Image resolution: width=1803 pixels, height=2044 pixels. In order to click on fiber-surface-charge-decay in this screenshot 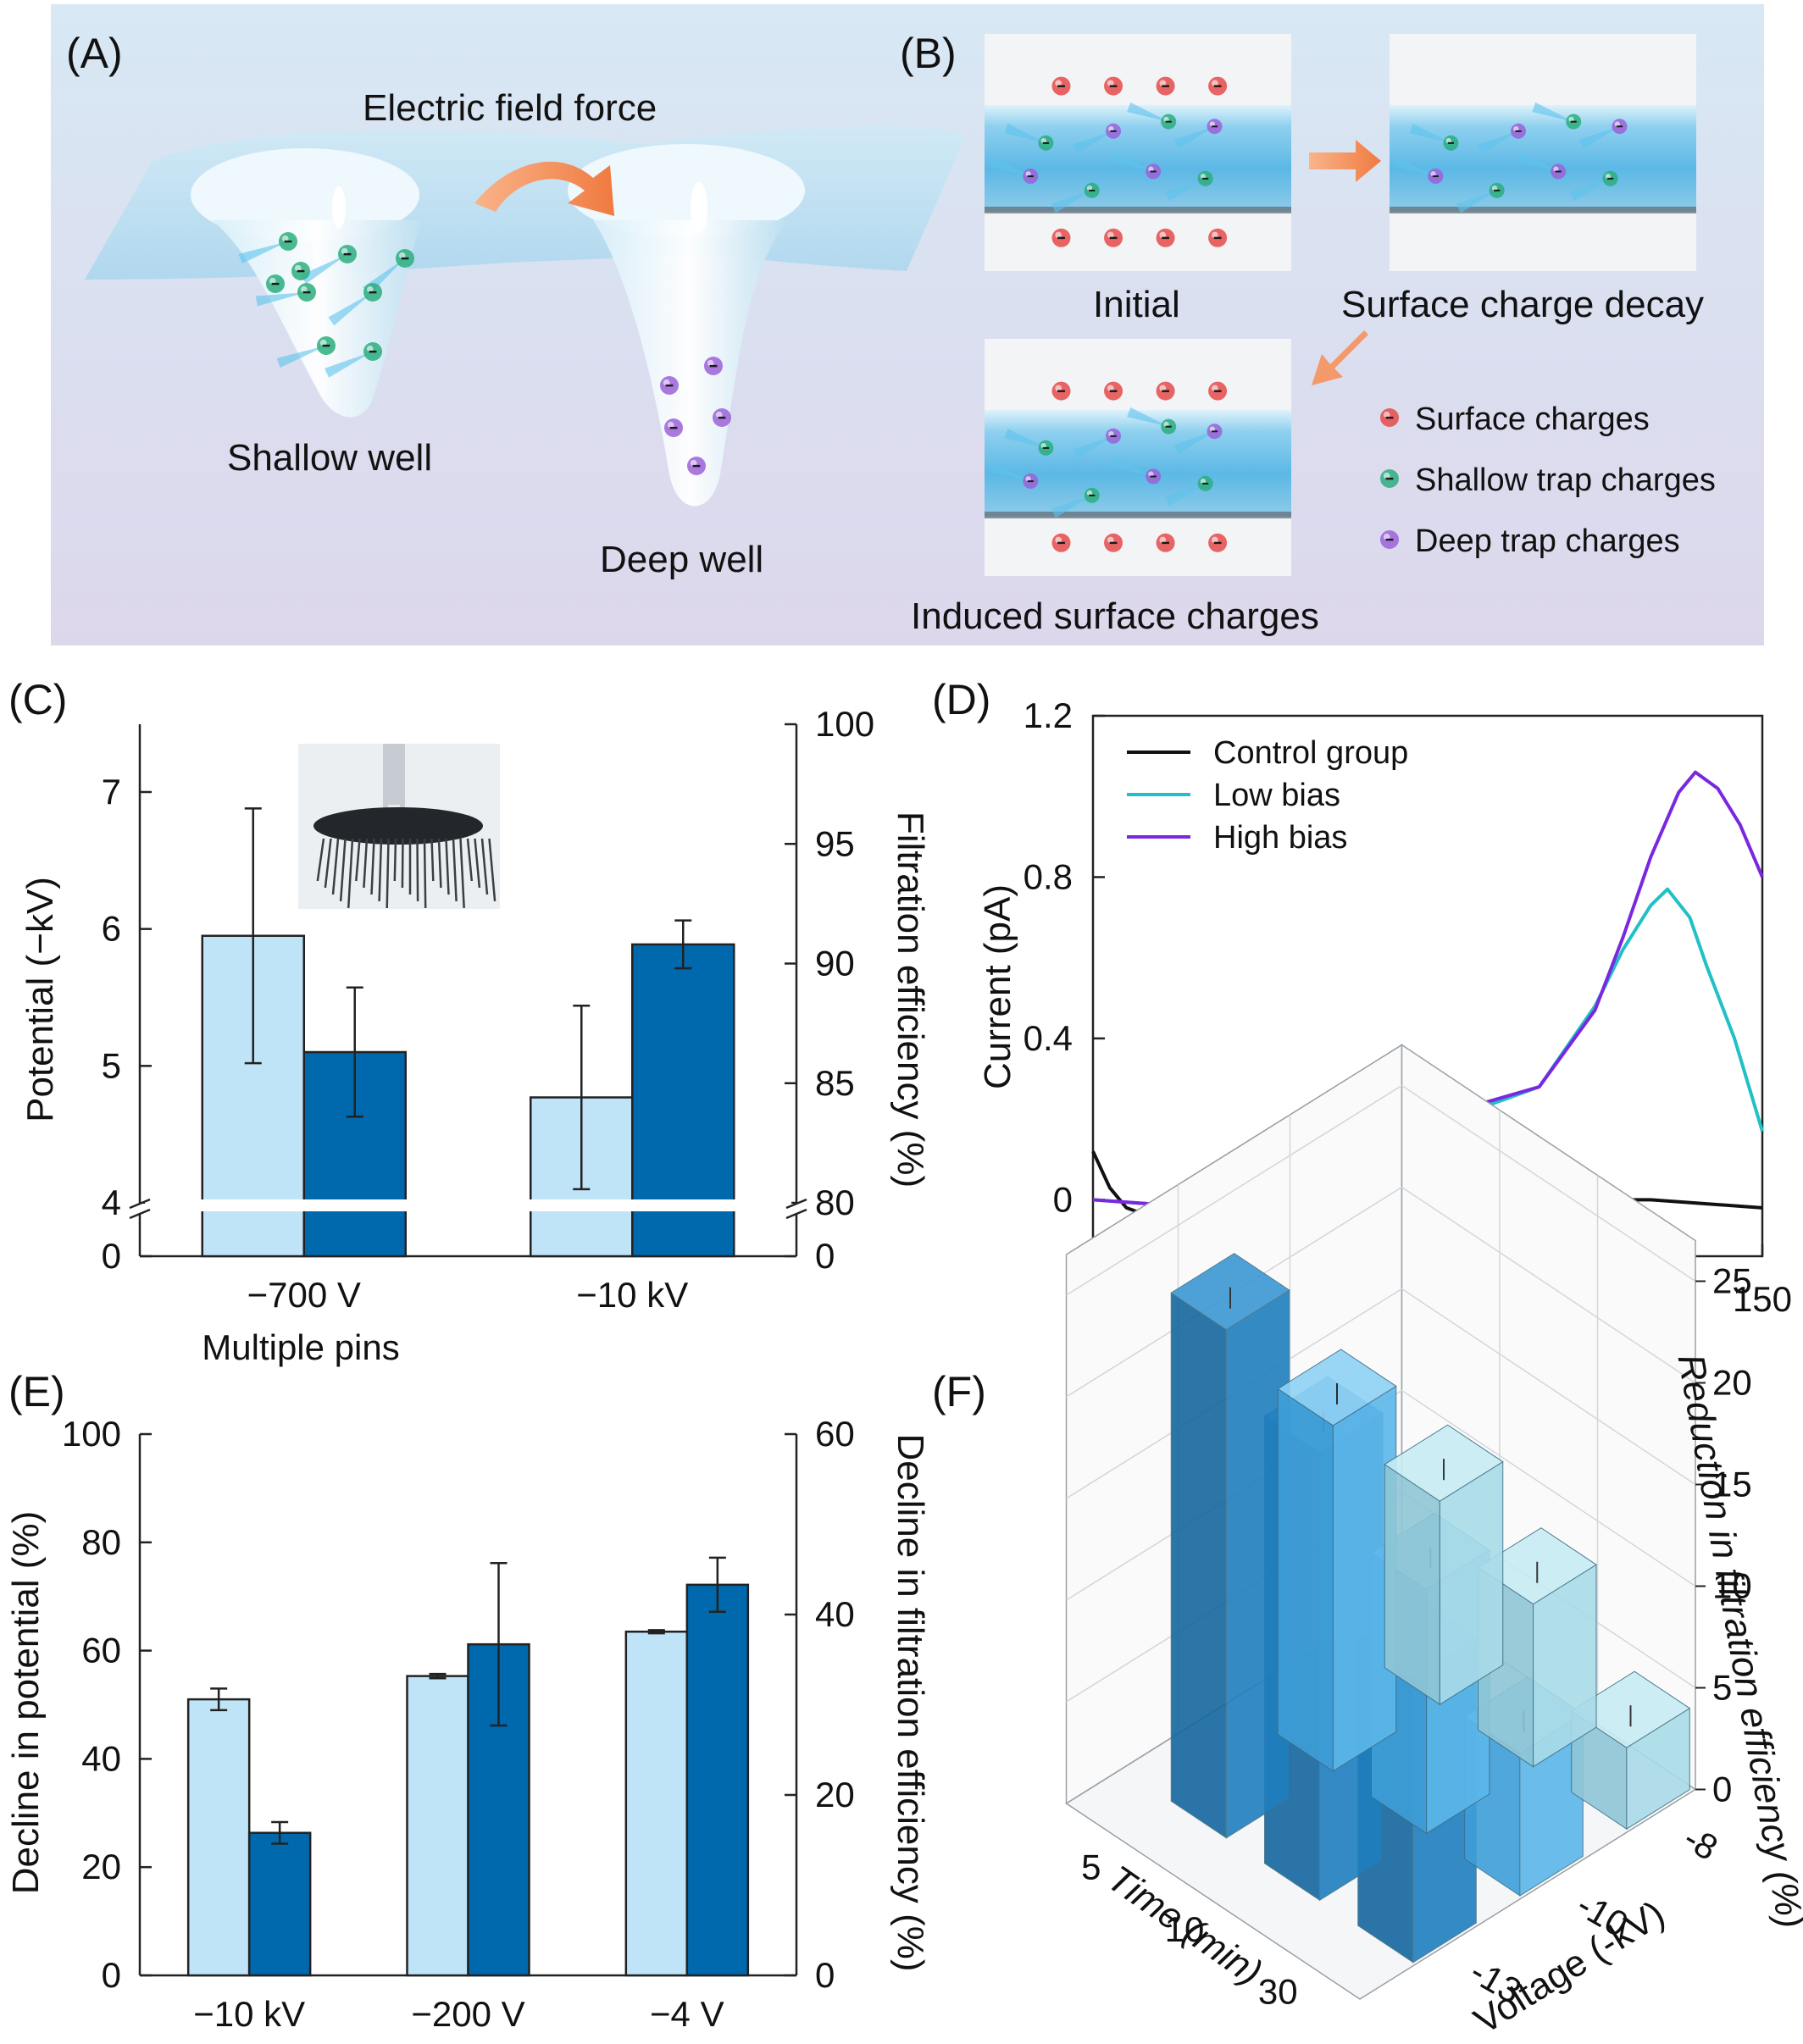, I will do `click(1543, 152)`.